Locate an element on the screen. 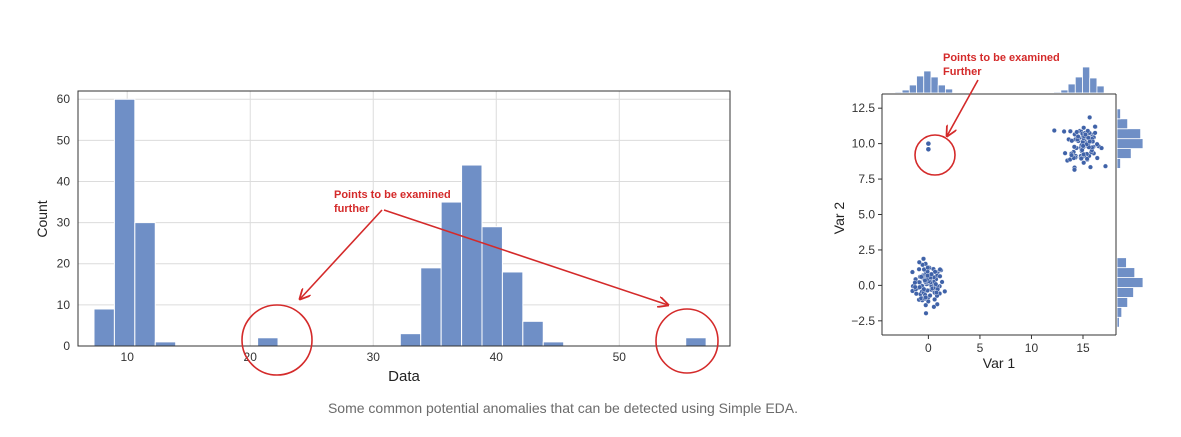  scatter-right-marginal-histogram is located at coordinates (1130, 218).